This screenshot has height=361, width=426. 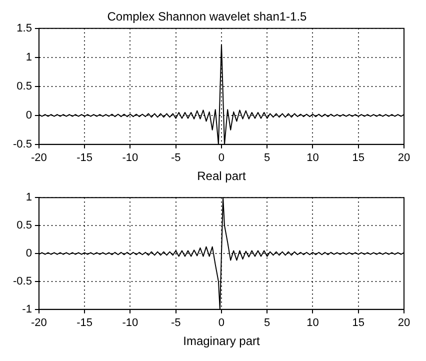 What do you see at coordinates (221, 341) in the screenshot?
I see `x-axis-title: Imaginary part` at bounding box center [221, 341].